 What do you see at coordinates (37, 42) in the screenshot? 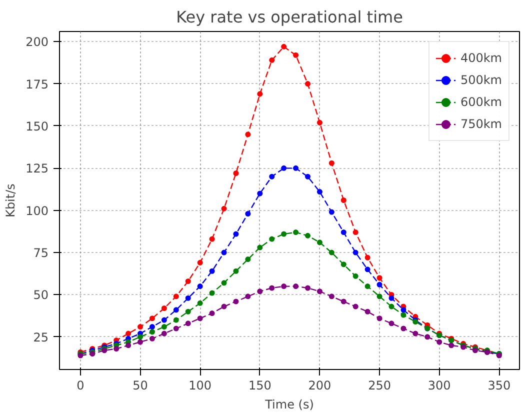
I see `y-tick-label: 200` at bounding box center [37, 42].